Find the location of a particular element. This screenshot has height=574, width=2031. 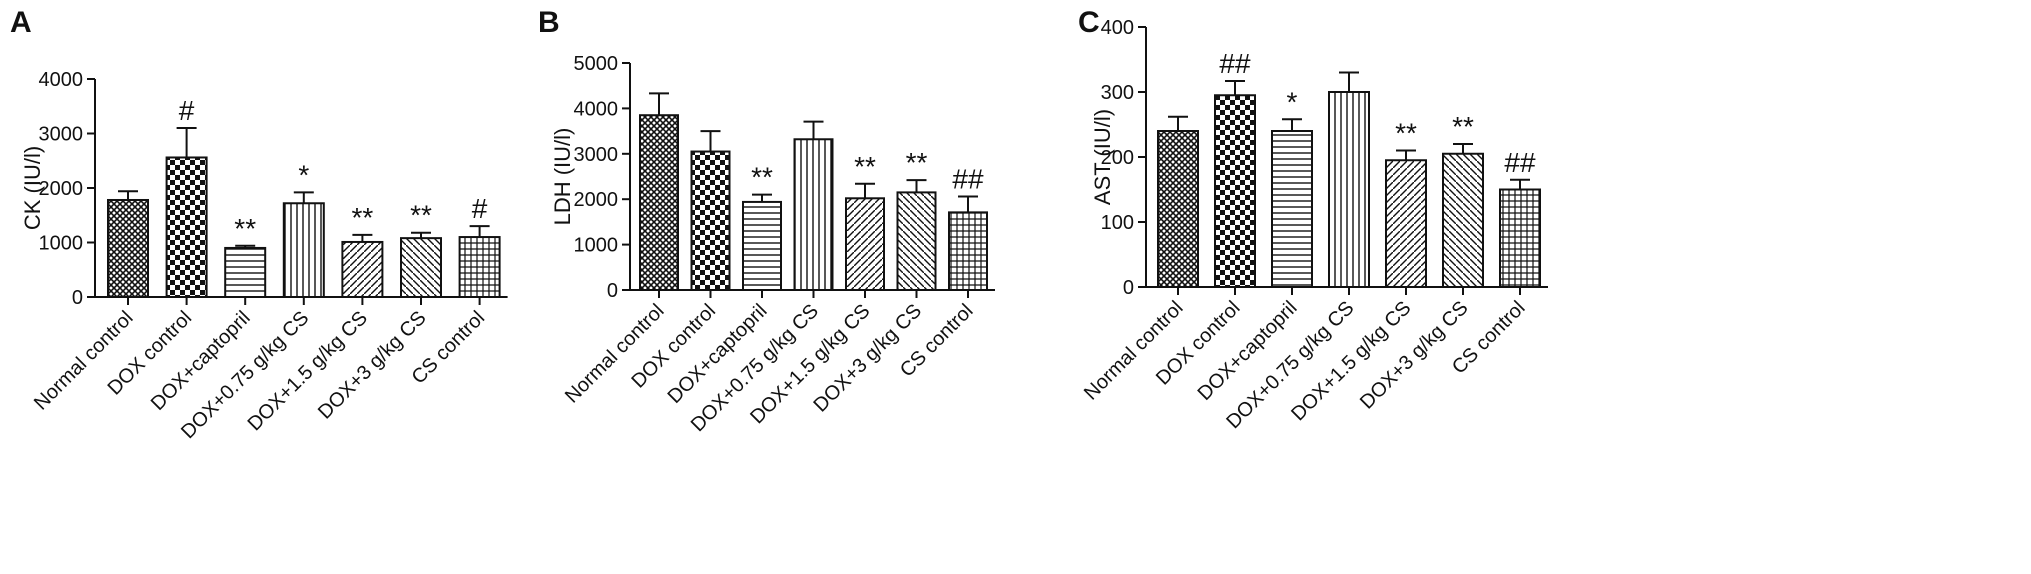

y-tick-label: 300 is located at coordinates (1117, 93).